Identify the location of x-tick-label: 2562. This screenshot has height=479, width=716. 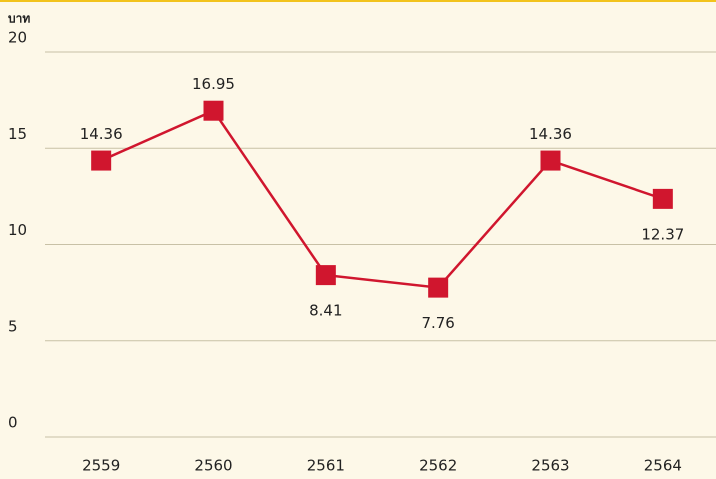
(438, 466).